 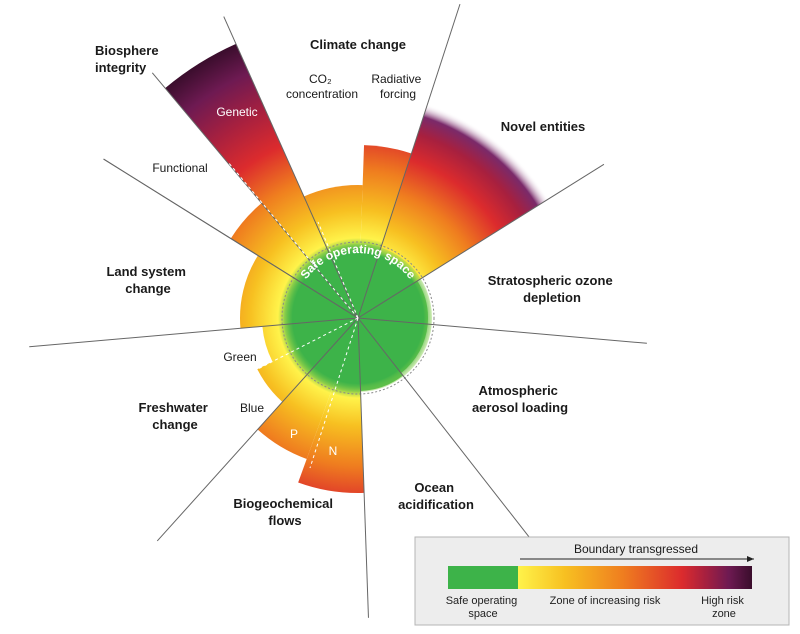 I want to click on biosphere-subdivider, so click(x=293, y=240).